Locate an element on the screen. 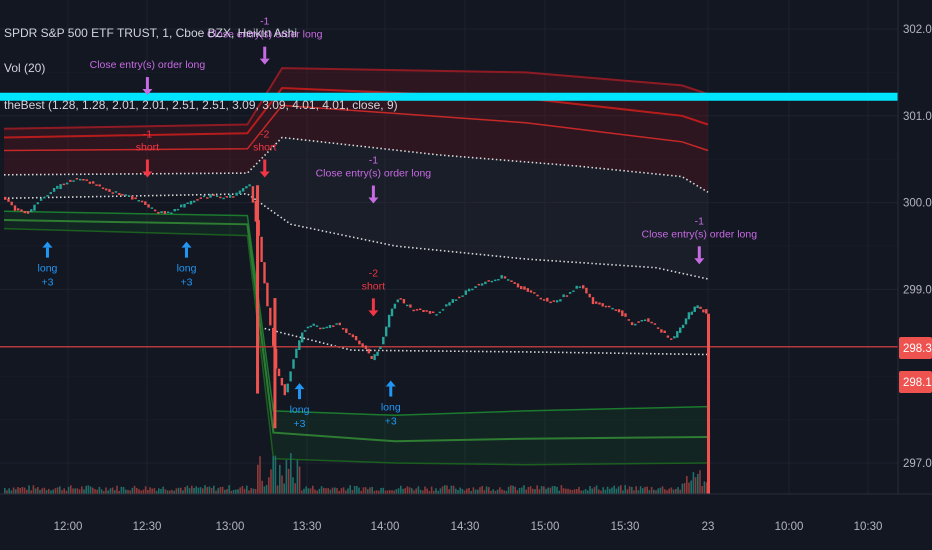 This screenshot has width=932, height=550. legend-volume-indicator: Vol (20) is located at coordinates (25, 68).